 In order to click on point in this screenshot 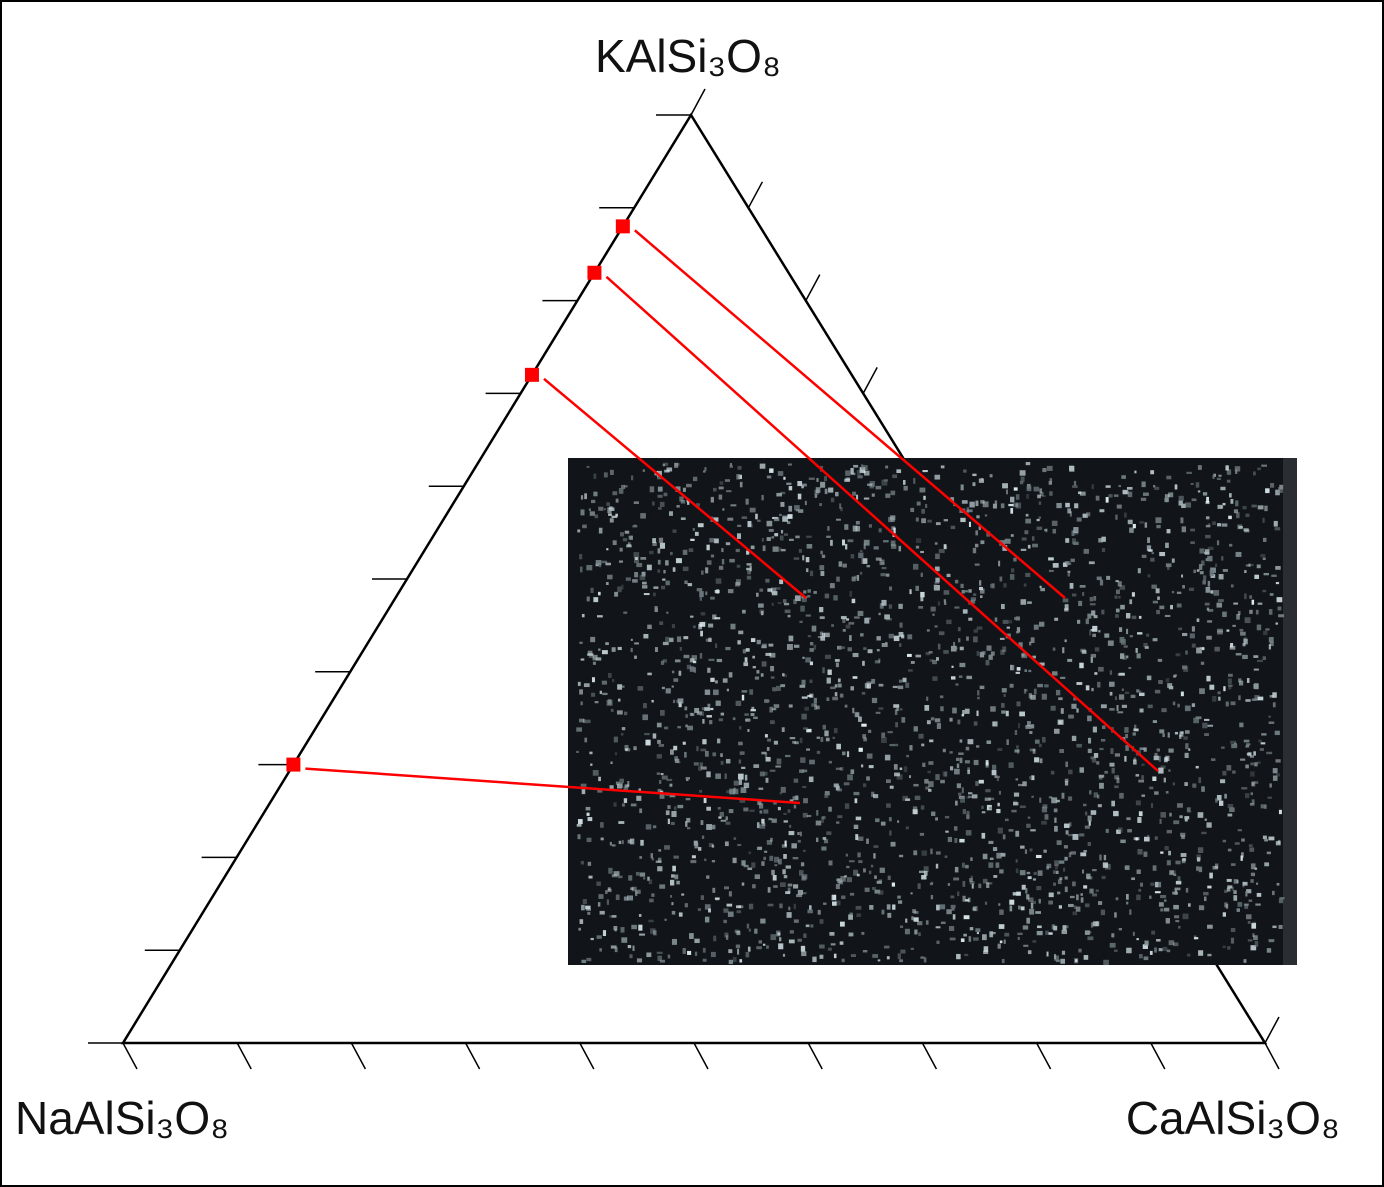, I will do `click(594, 272)`.